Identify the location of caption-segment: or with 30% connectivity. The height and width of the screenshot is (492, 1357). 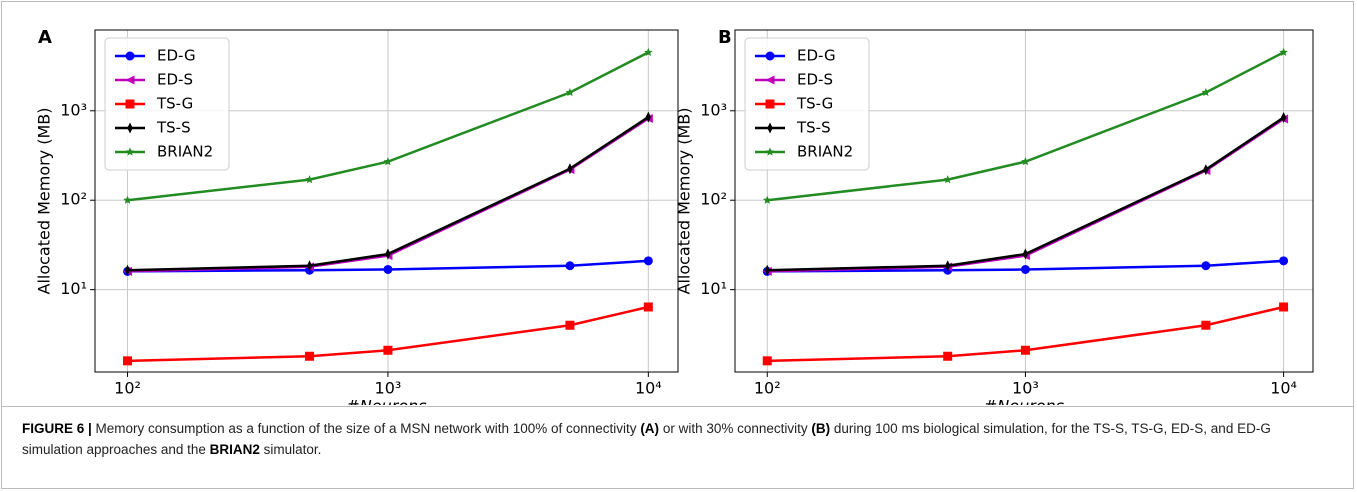
(735, 428).